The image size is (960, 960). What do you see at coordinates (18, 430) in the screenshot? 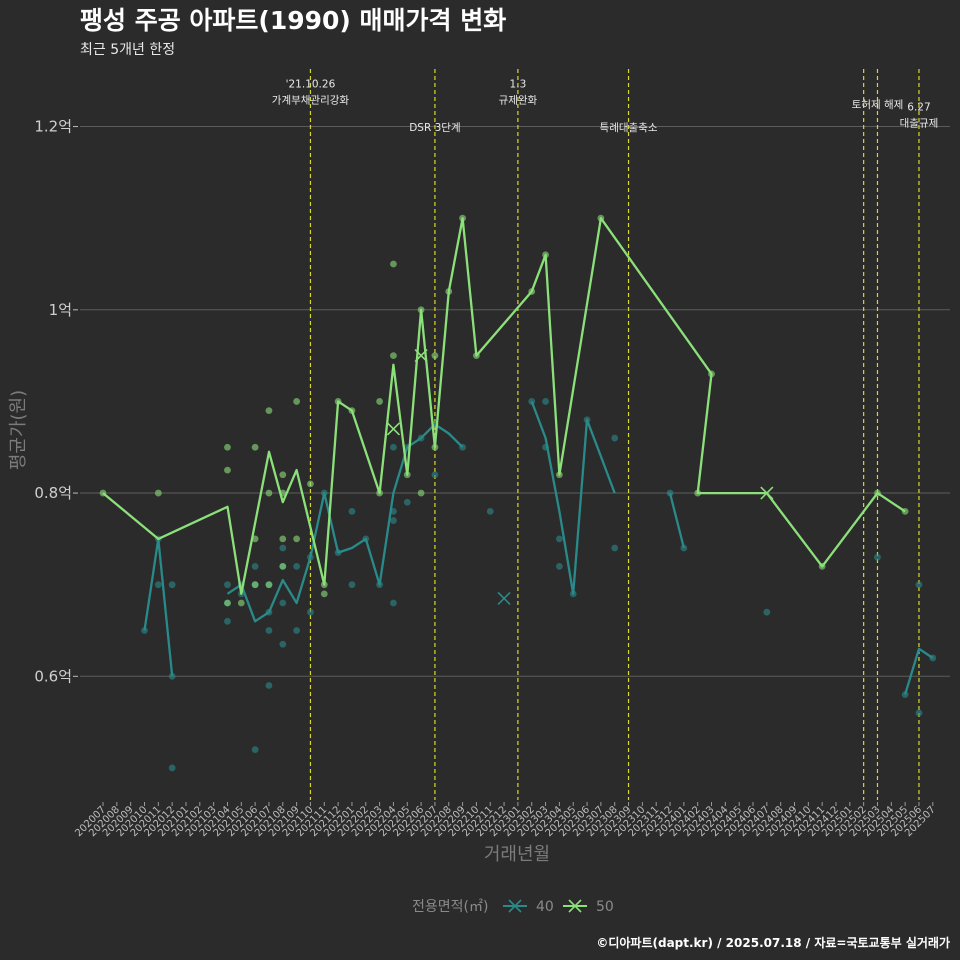
I see `y-axis-title: 평균가(원)` at bounding box center [18, 430].